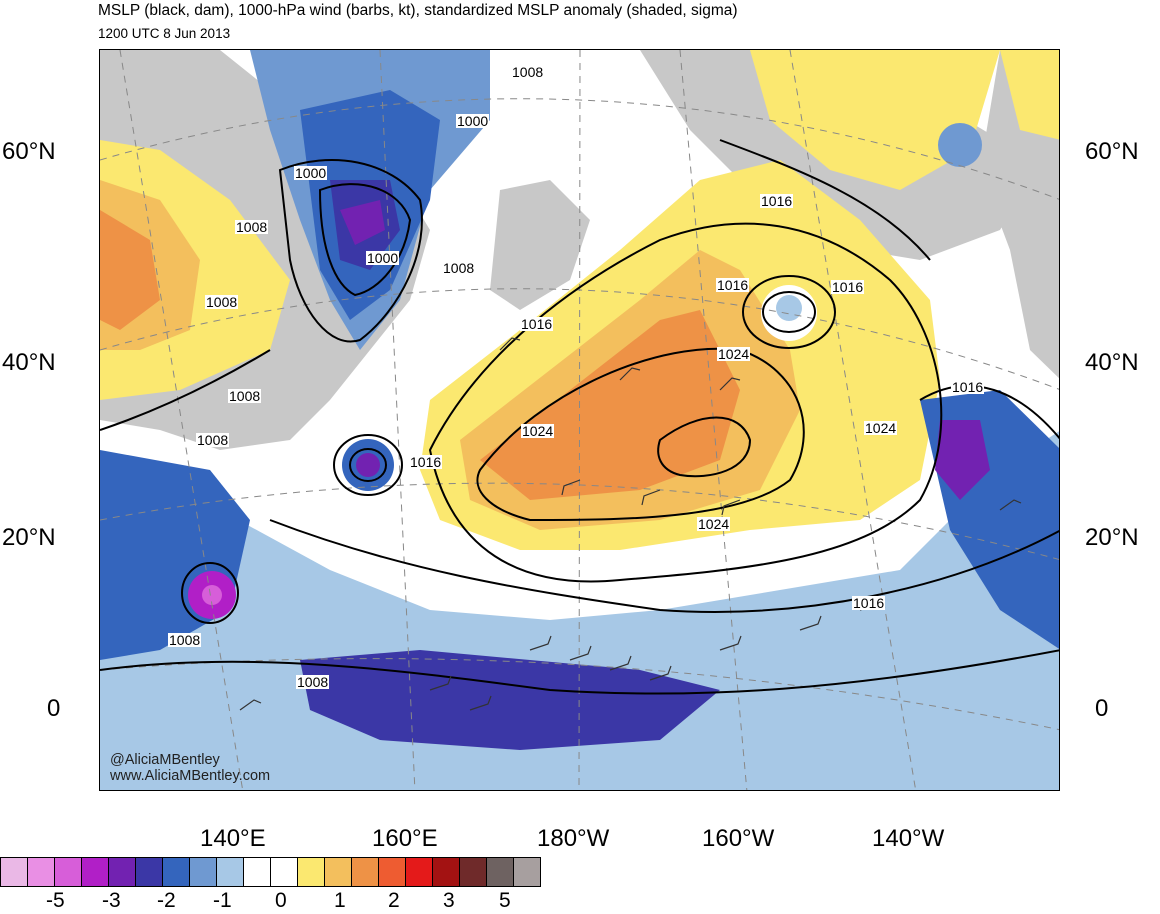 Image resolution: width=1160 pixels, height=914 pixels. I want to click on colorbar-label: 0, so click(281, 900).